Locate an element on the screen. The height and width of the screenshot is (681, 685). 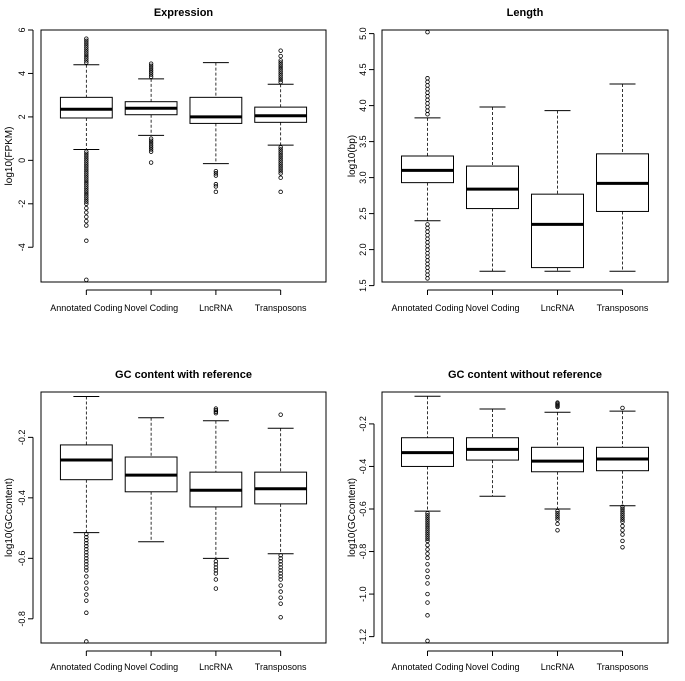
y-axis-label: log10(GCcontent) is located at coordinates (9, 517).